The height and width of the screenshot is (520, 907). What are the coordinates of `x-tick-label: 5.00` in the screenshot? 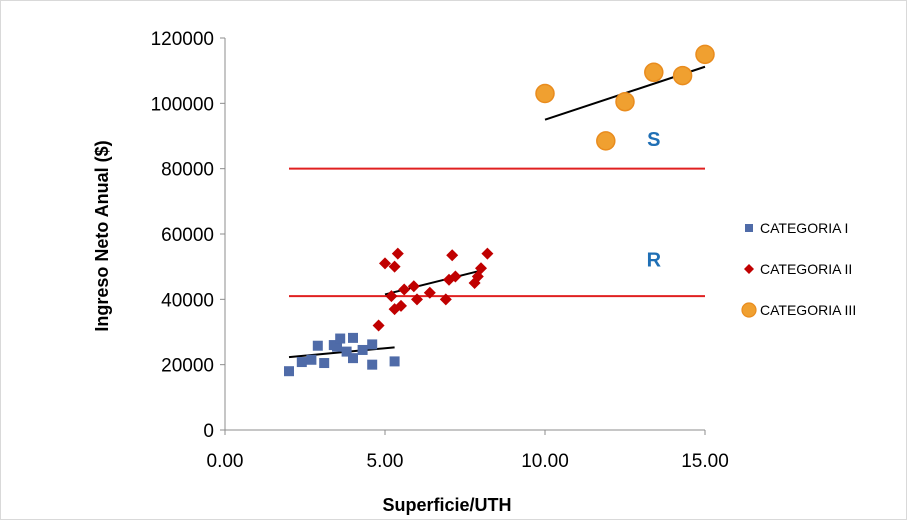 It's located at (385, 461).